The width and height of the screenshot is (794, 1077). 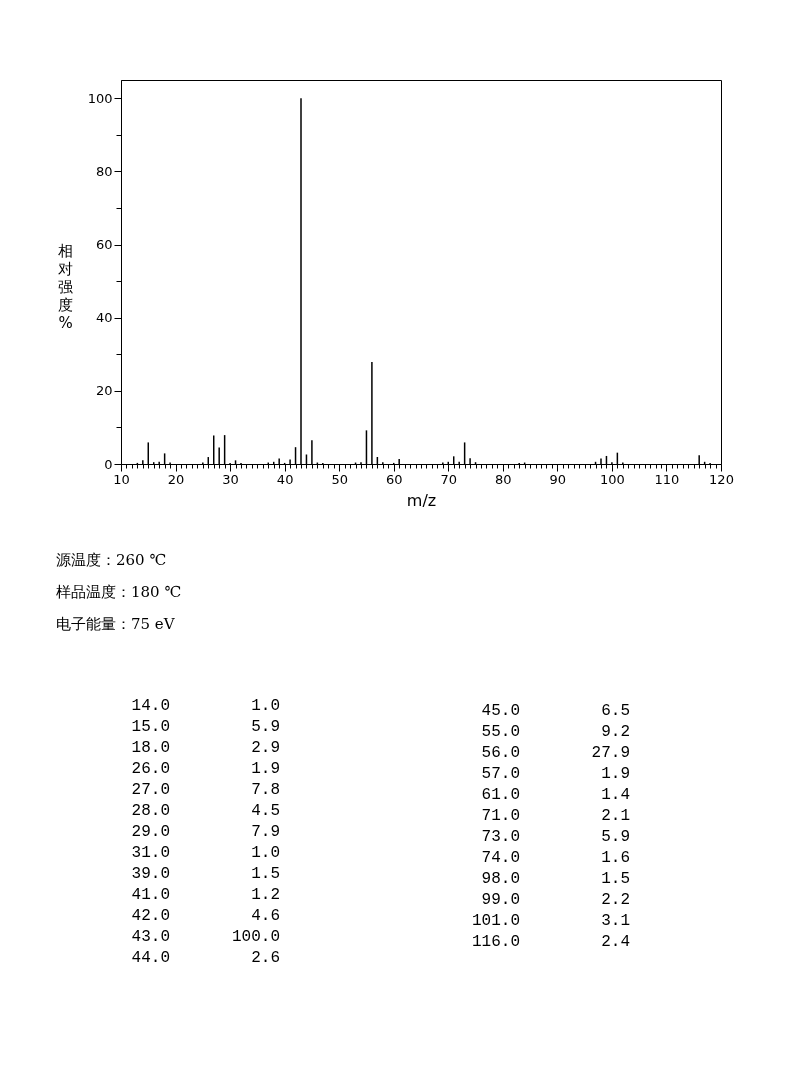 What do you see at coordinates (667, 479) in the screenshot?
I see `x-tick-label: 110` at bounding box center [667, 479].